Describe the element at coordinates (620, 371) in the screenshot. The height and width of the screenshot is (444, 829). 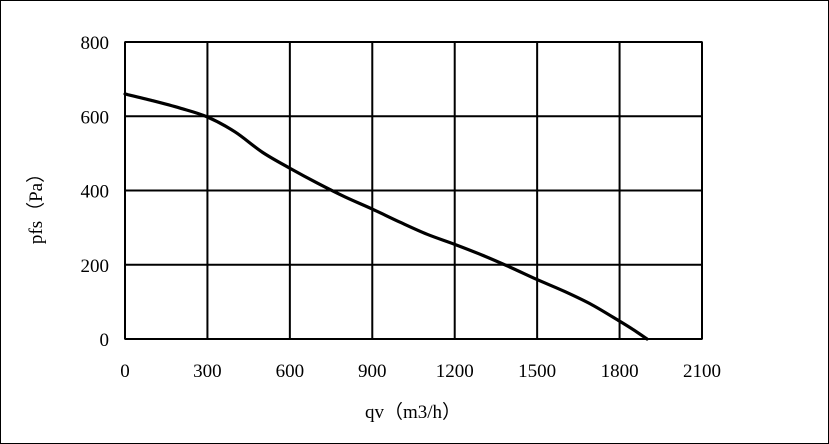
I see `x-tick-label: 1800` at that location.